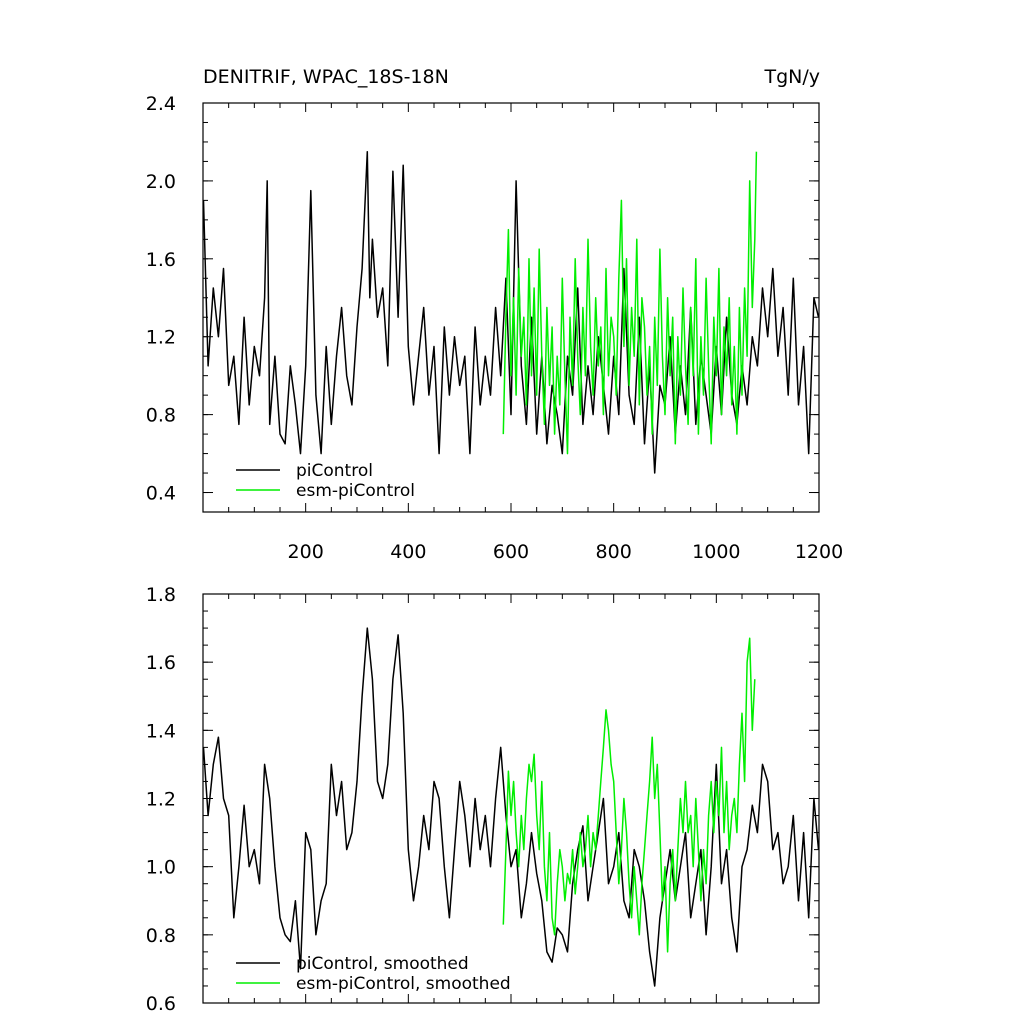  I want to click on y-tick-label: 1.0, so click(161, 868).